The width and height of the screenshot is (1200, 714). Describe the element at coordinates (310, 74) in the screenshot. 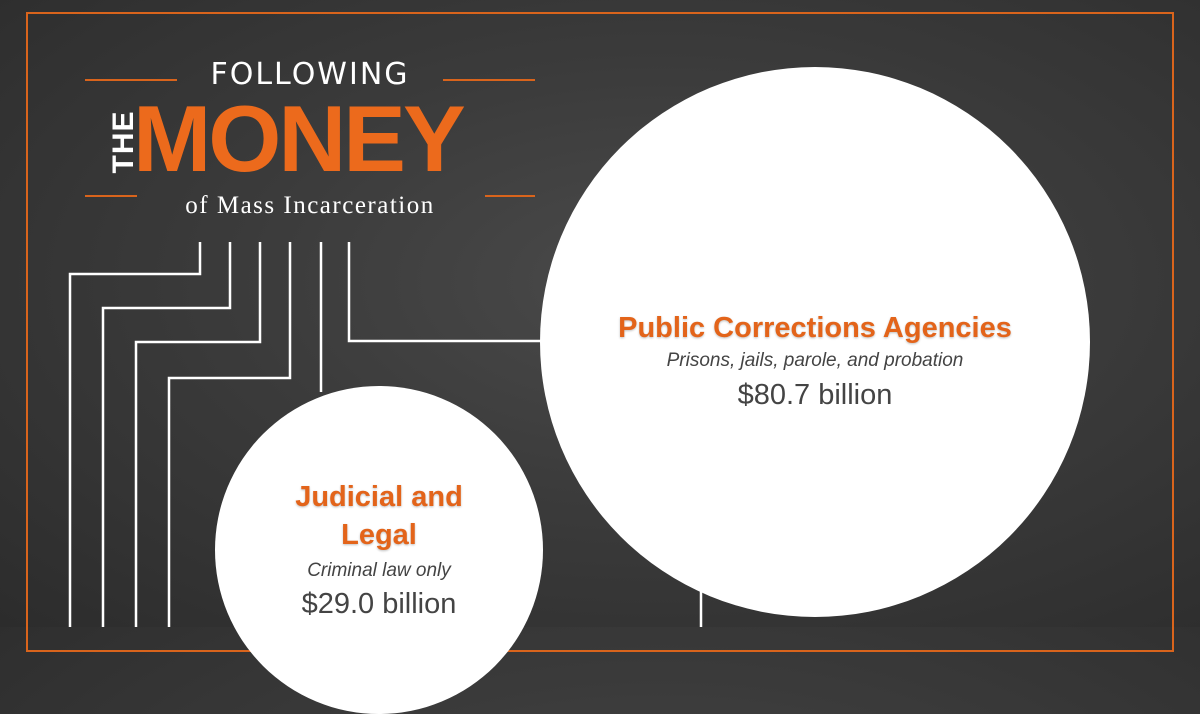

I see `title-following: FOLLOWING` at that location.